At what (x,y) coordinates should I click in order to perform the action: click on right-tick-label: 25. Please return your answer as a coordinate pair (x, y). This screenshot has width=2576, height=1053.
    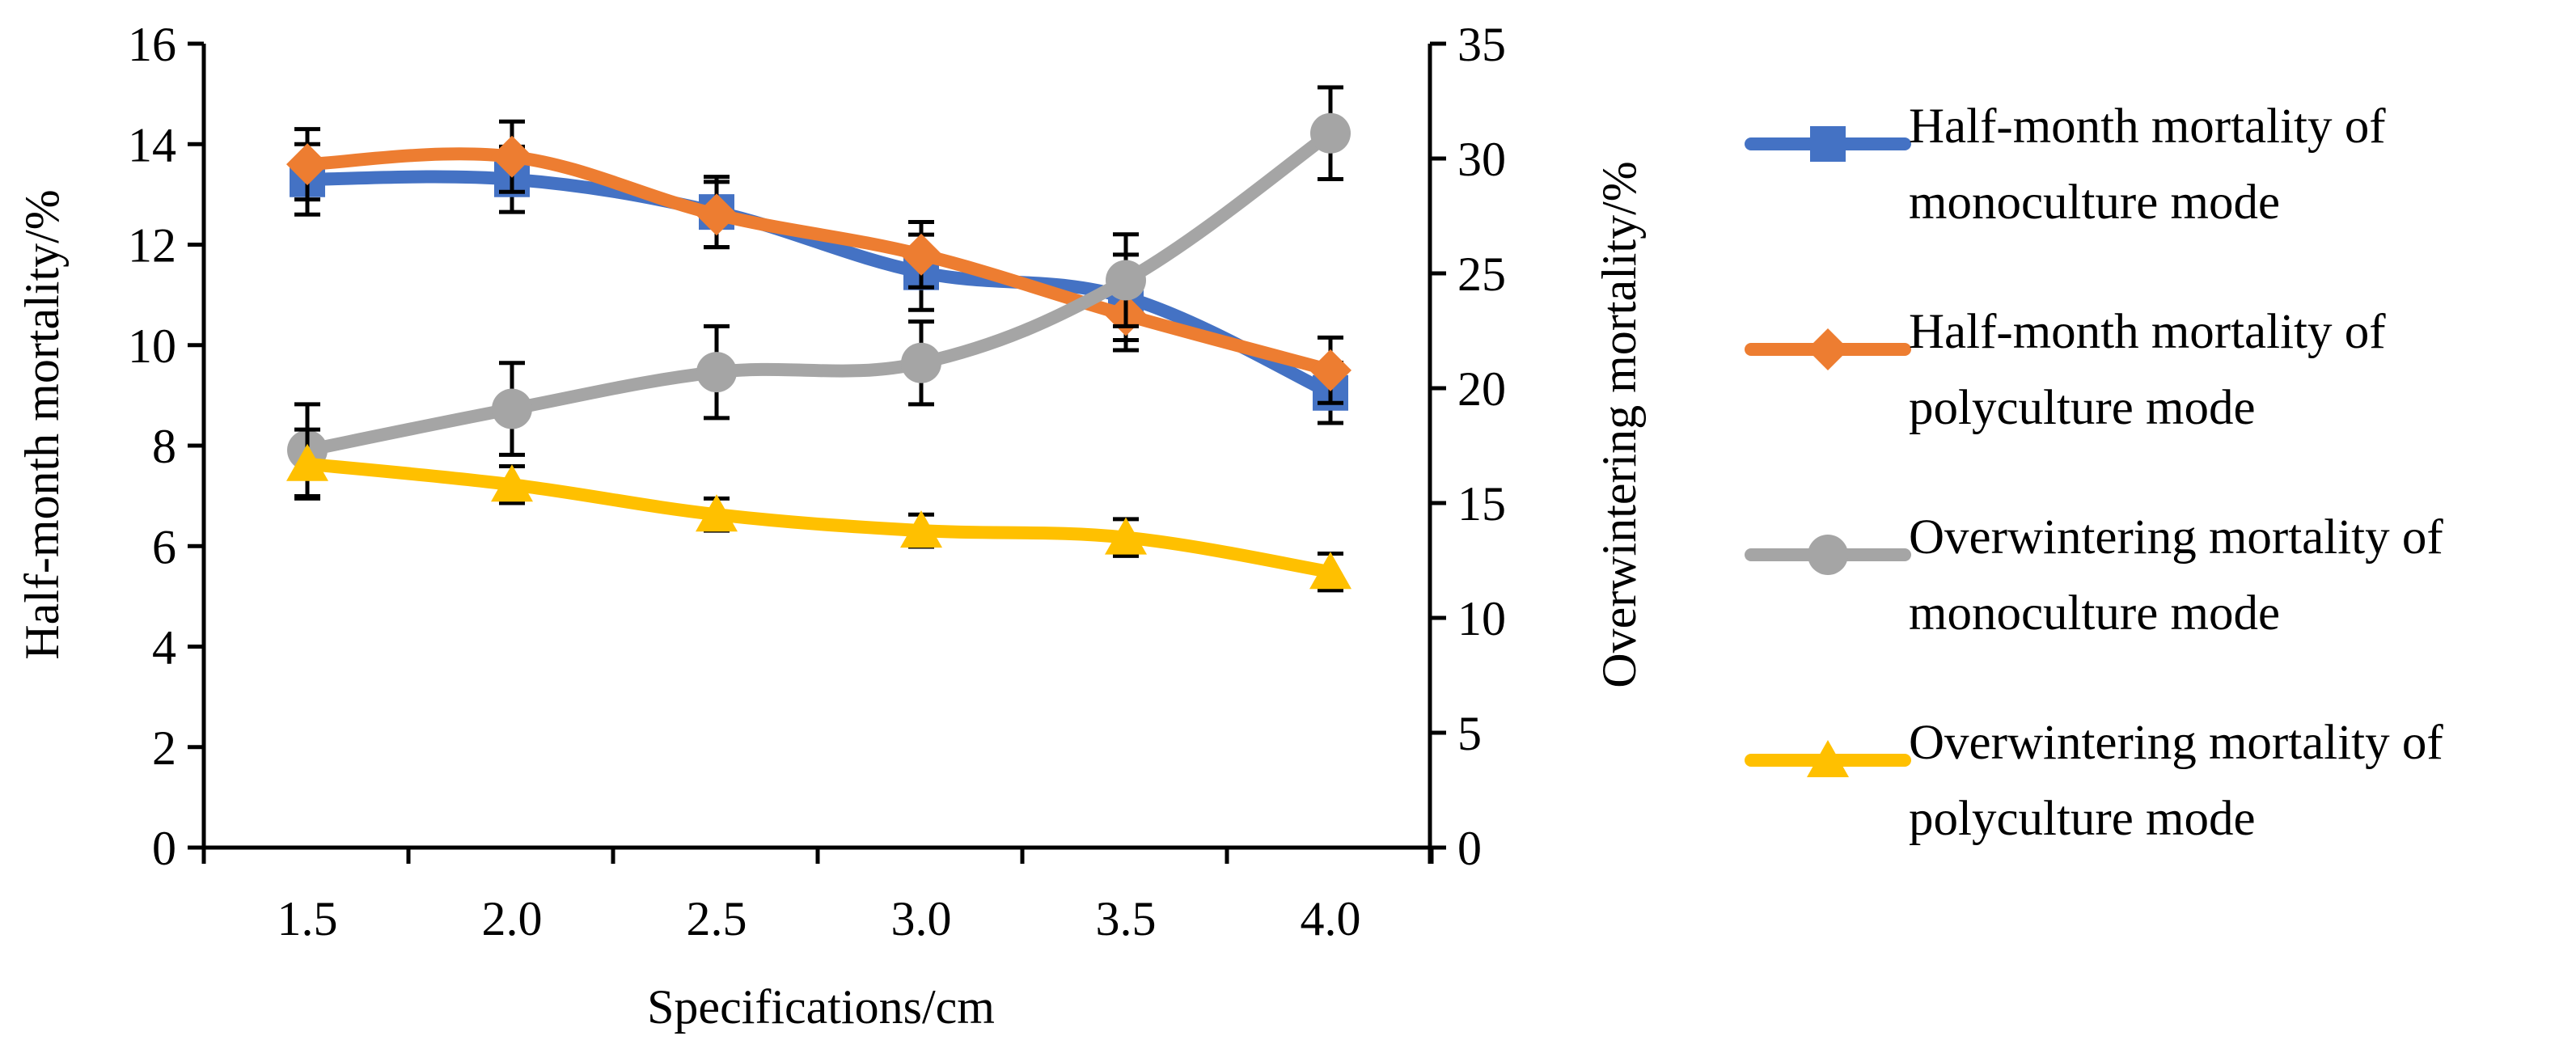
    Looking at the image, I should click on (1482, 274).